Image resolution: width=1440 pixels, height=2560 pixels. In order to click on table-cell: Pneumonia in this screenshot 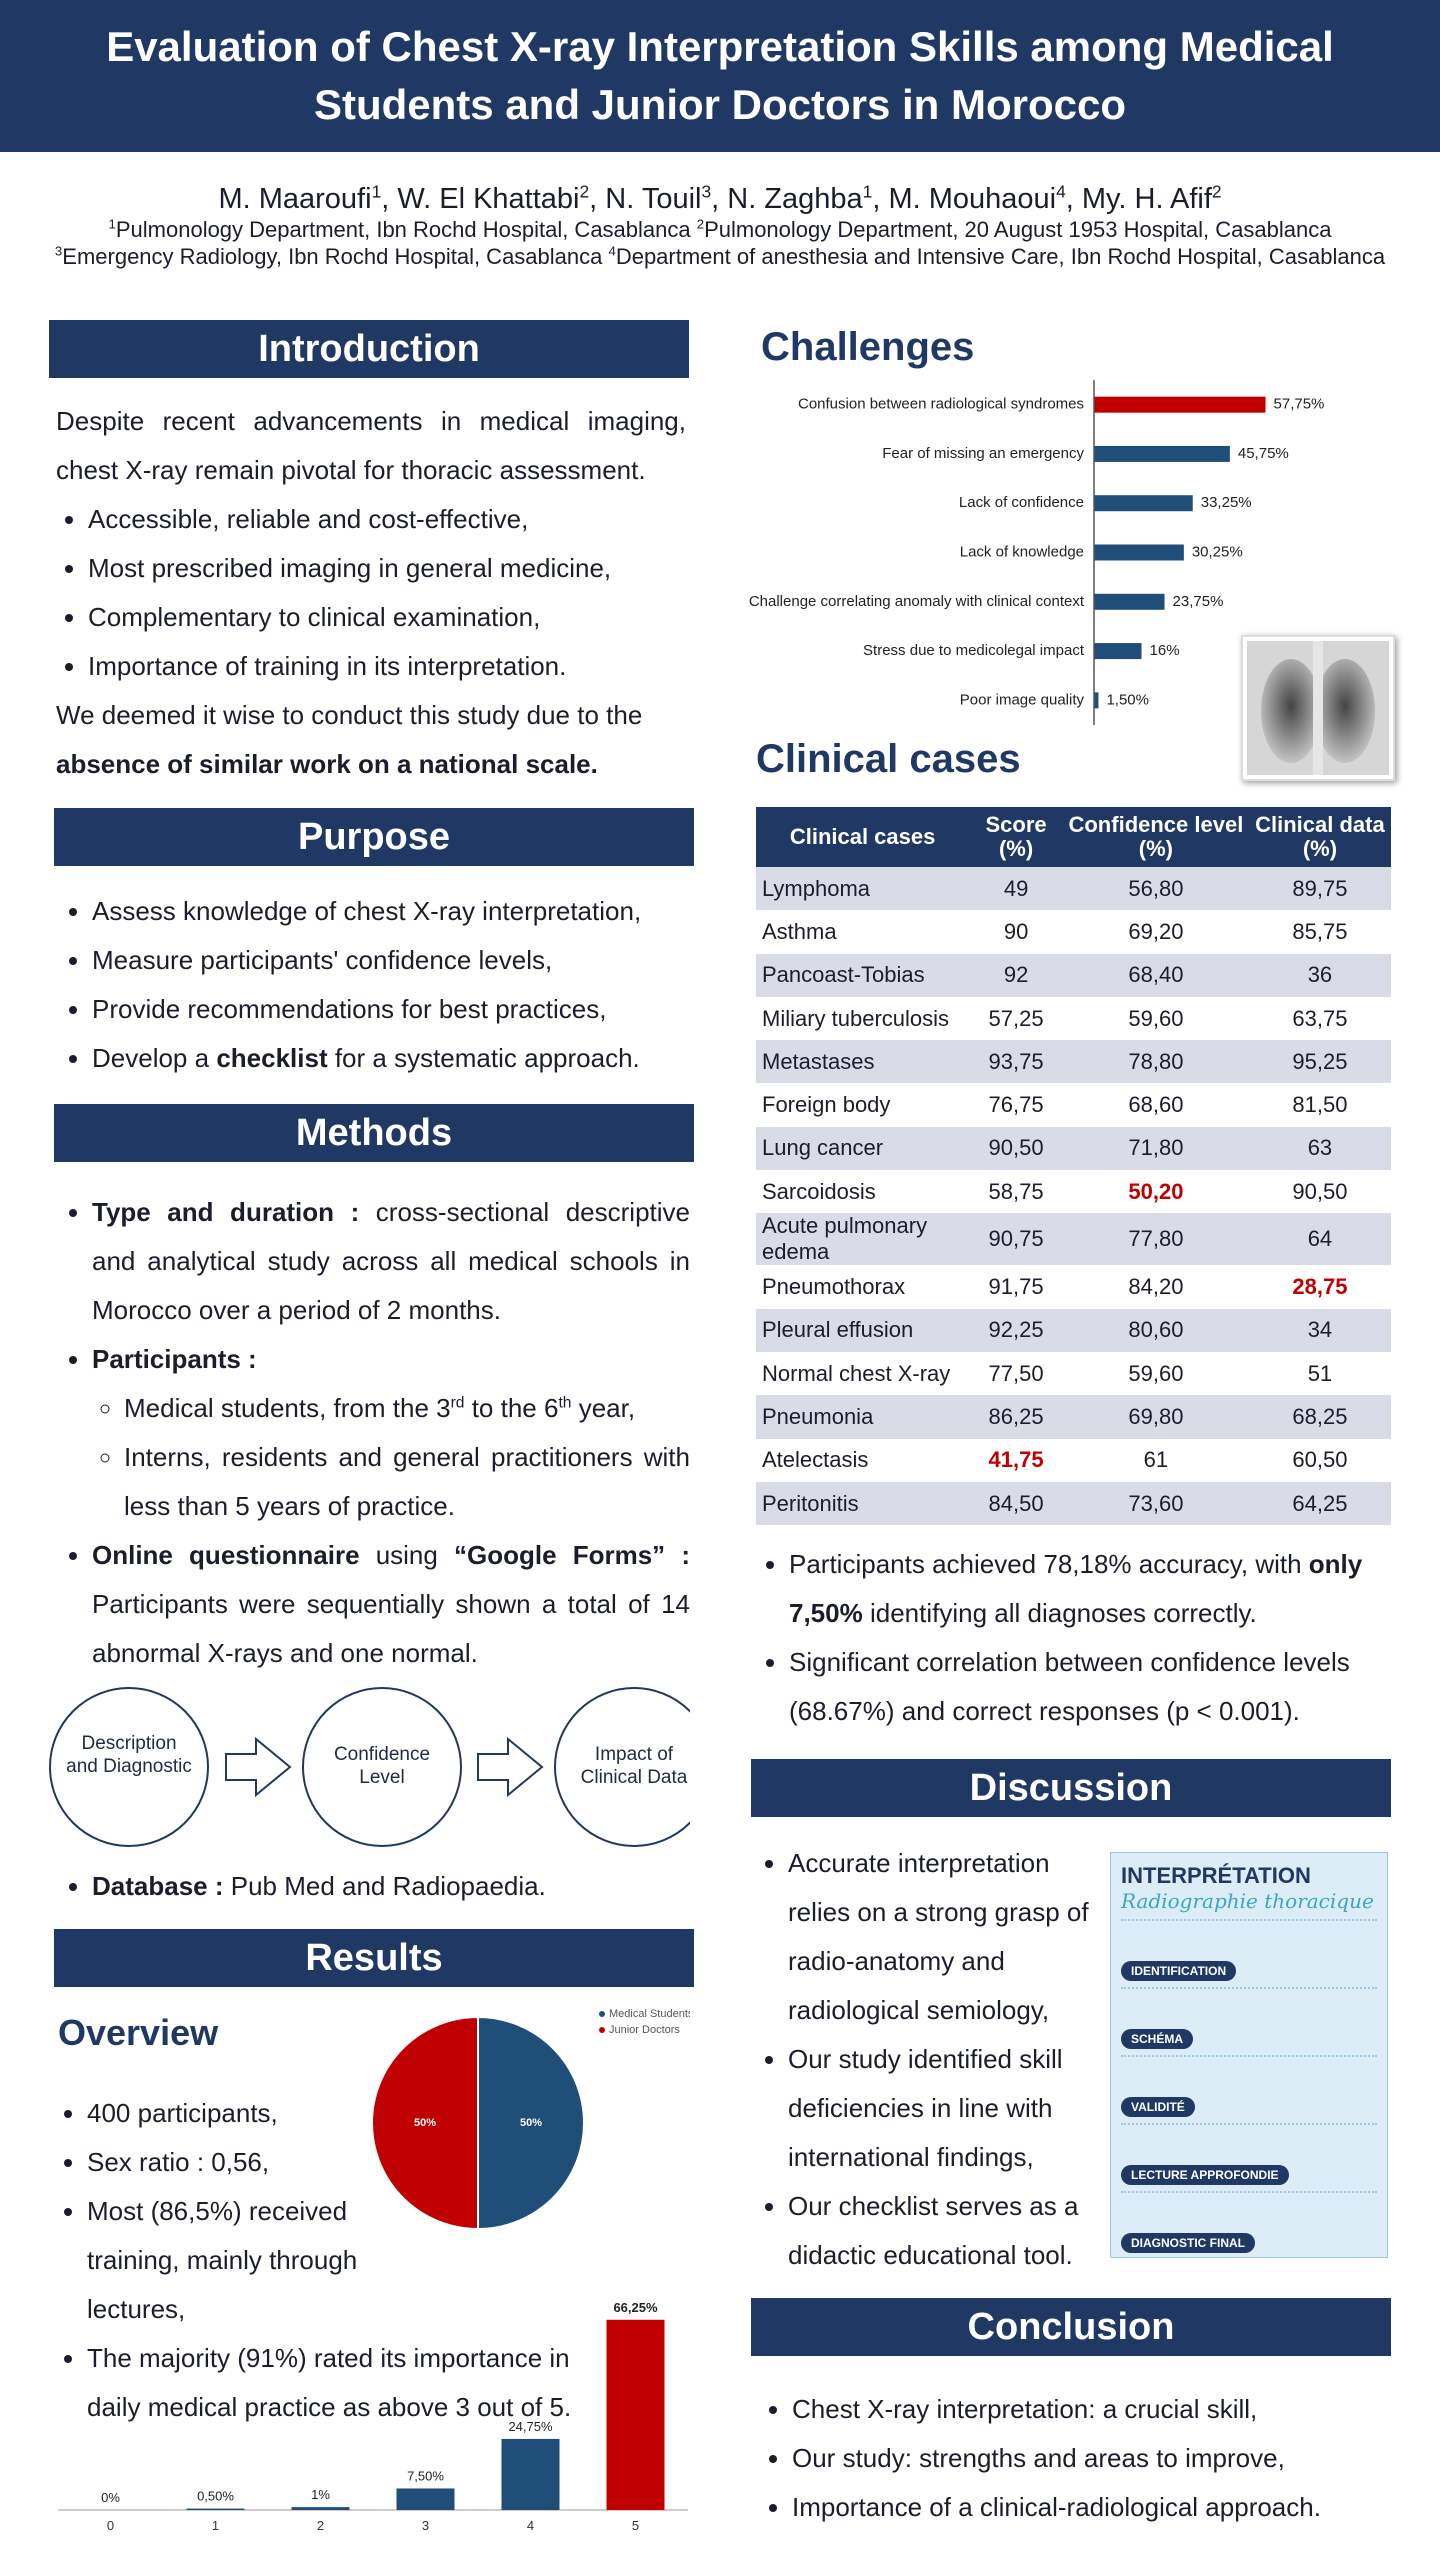, I will do `click(863, 1417)`.